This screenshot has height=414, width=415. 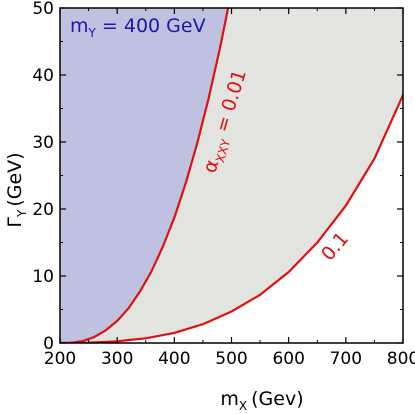 What do you see at coordinates (16, 189) in the screenshot?
I see `y-axis-label: ΓY(GeV)` at bounding box center [16, 189].